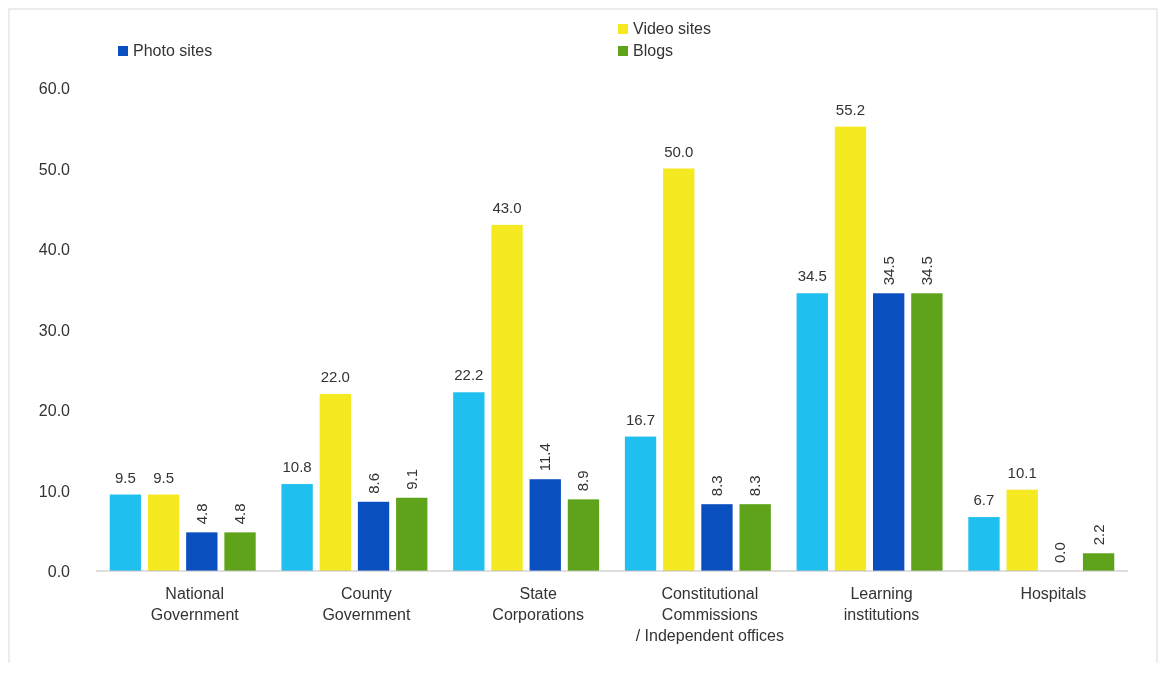 This screenshot has width=1167, height=677. What do you see at coordinates (984, 500) in the screenshot?
I see `data-label: 6.7` at bounding box center [984, 500].